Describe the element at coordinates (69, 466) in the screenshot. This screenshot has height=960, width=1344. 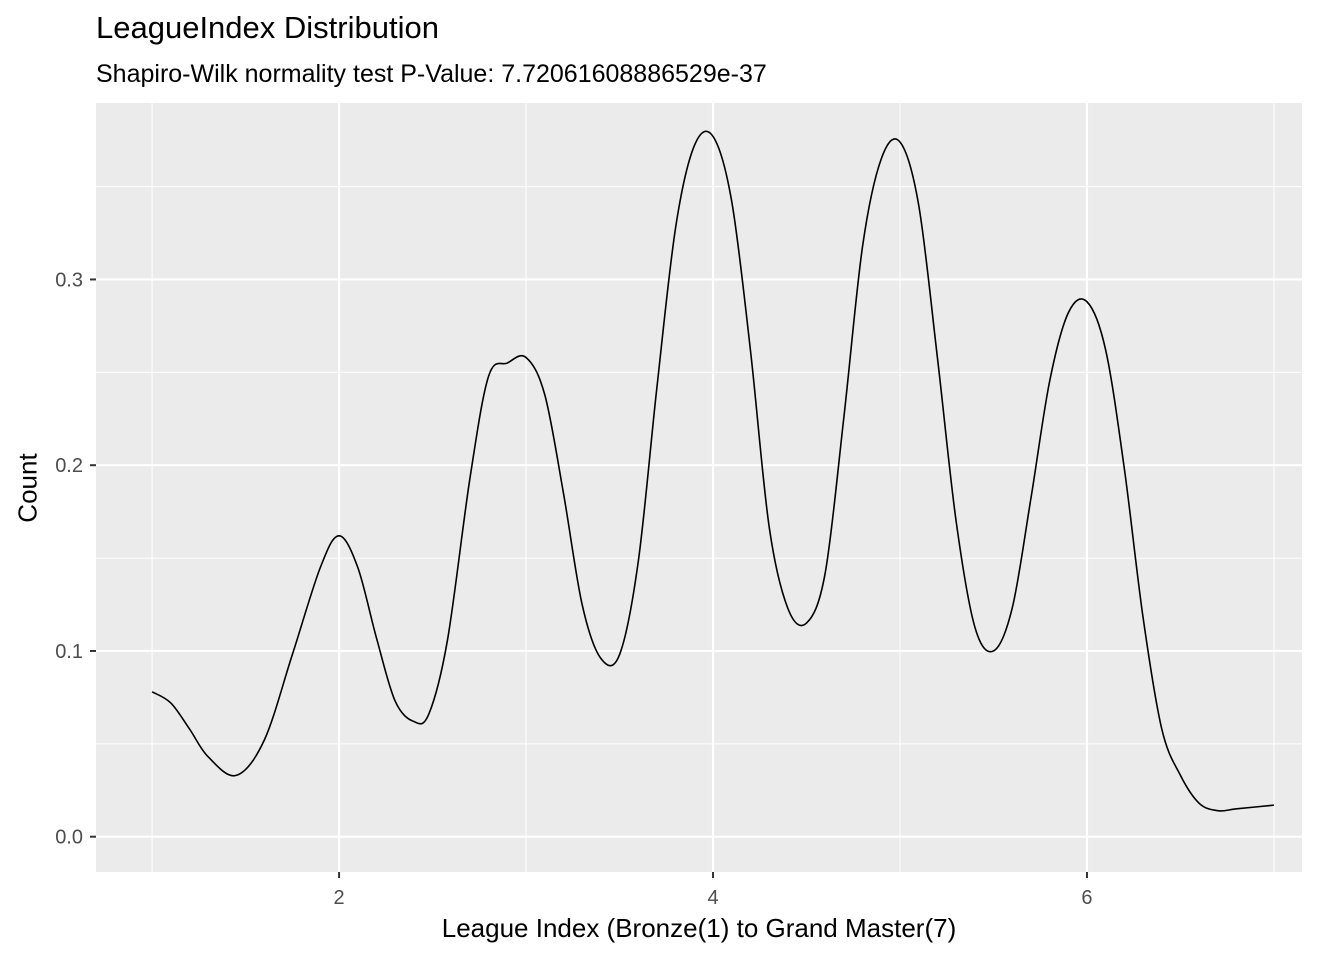
I see `y-tick-label-2: 0.2` at that location.